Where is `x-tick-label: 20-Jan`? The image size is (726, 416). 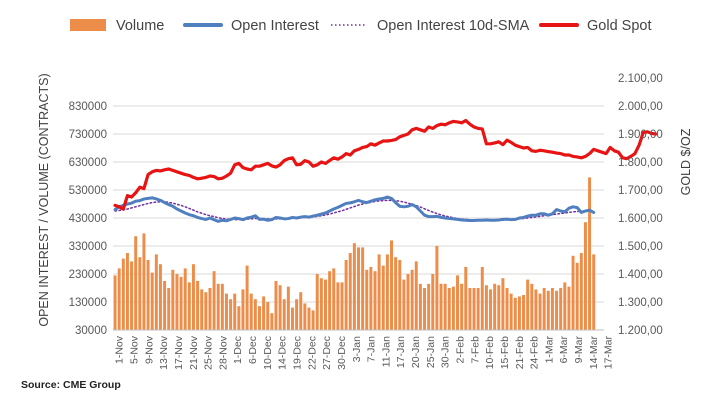 x-tick-label: 20-Jan is located at coordinates (416, 352).